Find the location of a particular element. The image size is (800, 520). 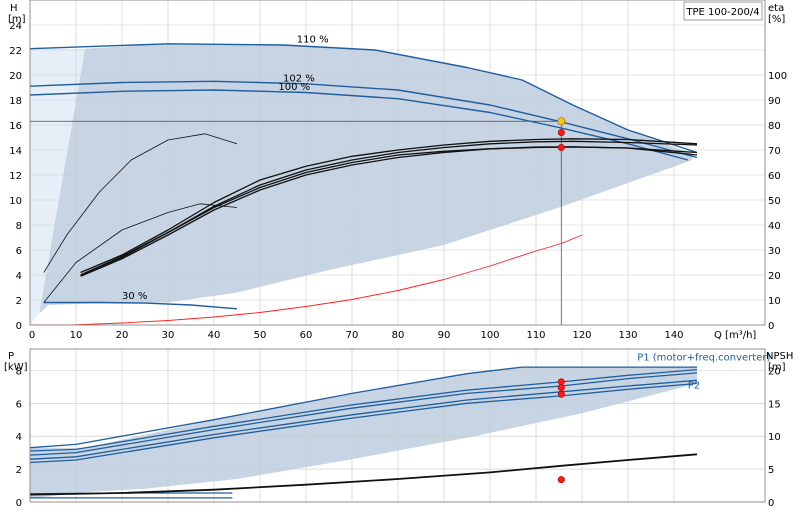

chart-title: TPE 100-200/4 is located at coordinates (722, 12).